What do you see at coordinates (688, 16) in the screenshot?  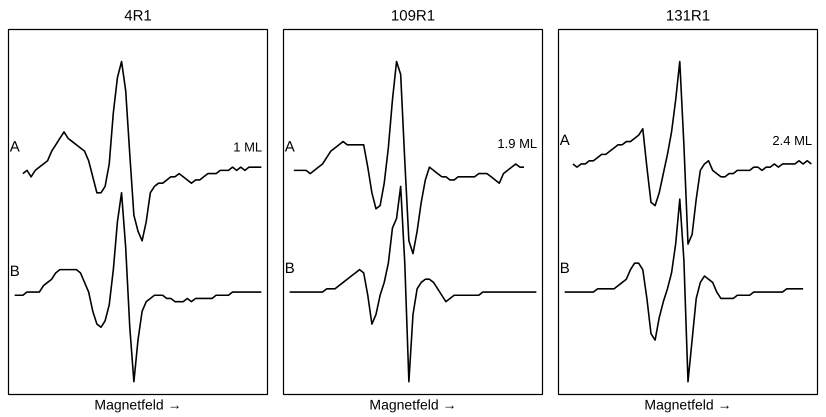 I see `chart-title: 131R1` at bounding box center [688, 16].